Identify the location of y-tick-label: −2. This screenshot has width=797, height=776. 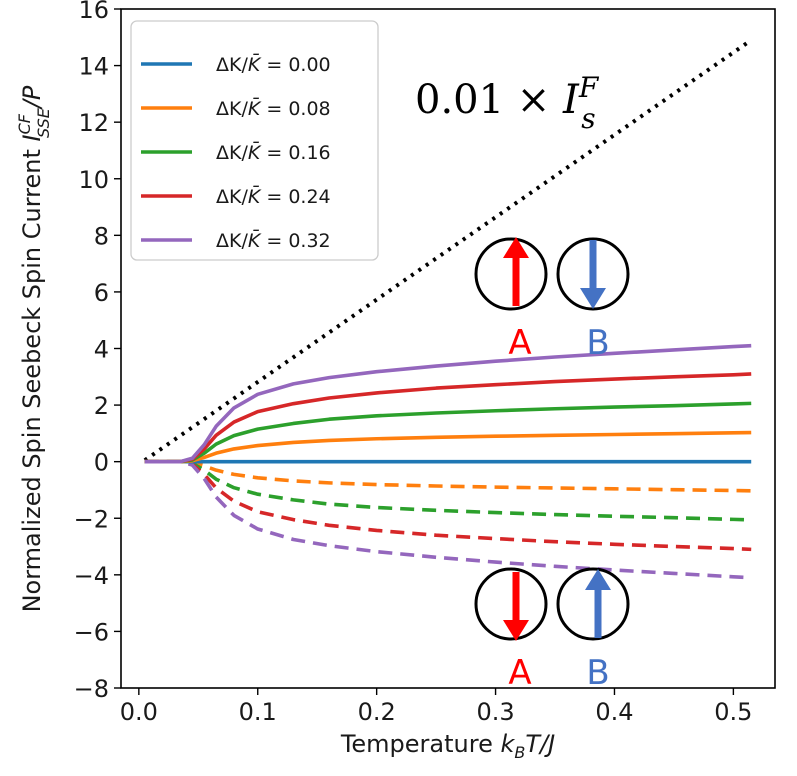
(91, 519).